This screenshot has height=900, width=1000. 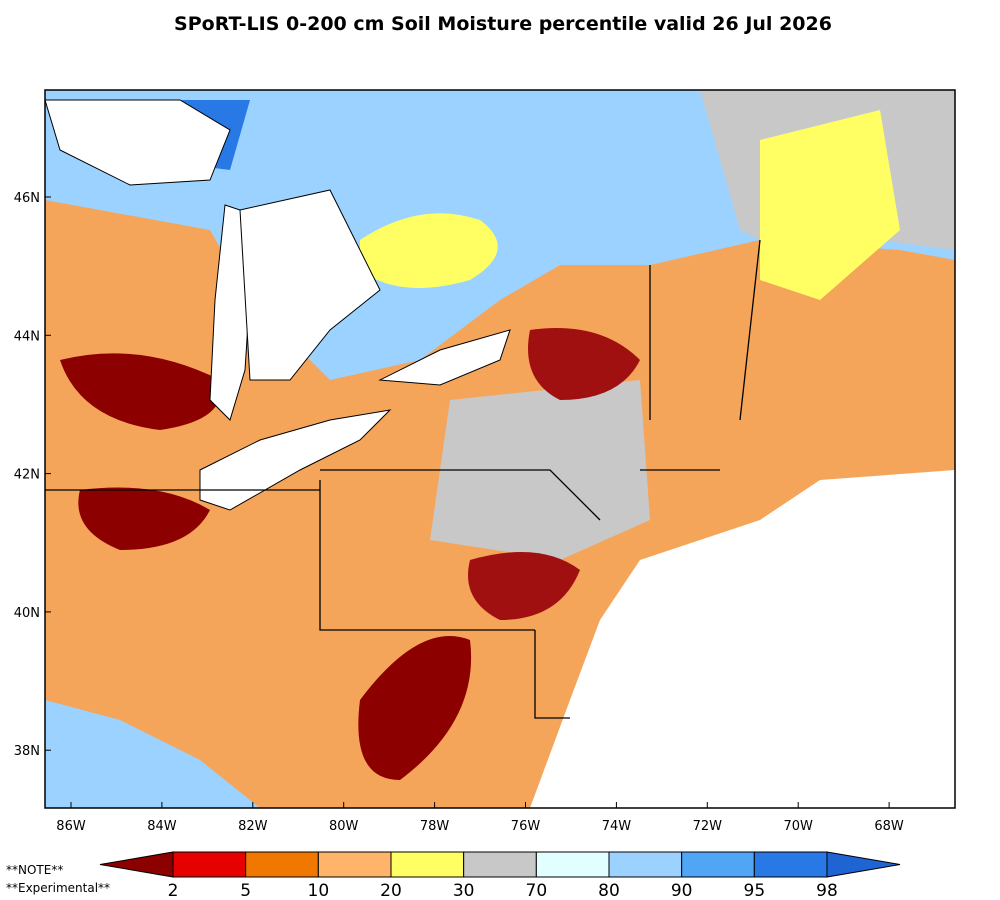 What do you see at coordinates (708, 826) in the screenshot?
I see `lon-label: 72W` at bounding box center [708, 826].